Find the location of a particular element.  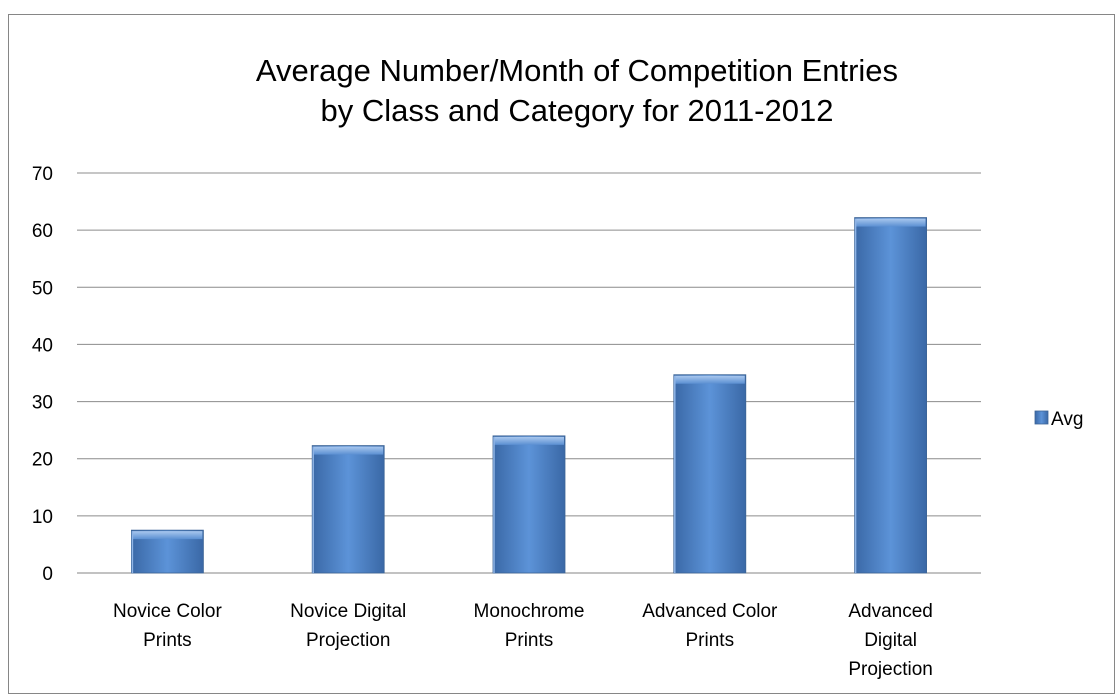

chart-title-line: by Class and Category for 2011-2012 is located at coordinates (577, 110).